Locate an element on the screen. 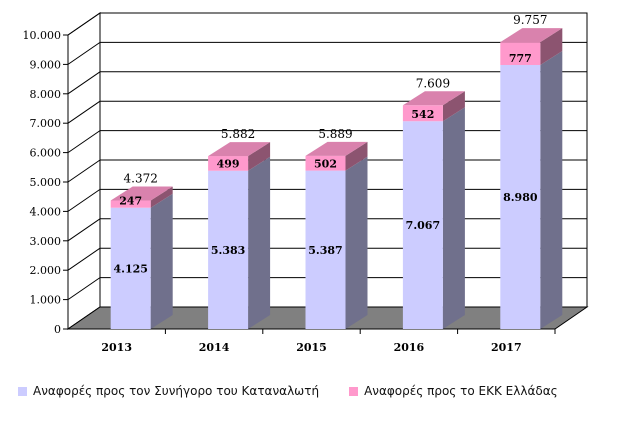 The width and height of the screenshot is (629, 434). y-tick-label: 6.000 is located at coordinates (46, 153).